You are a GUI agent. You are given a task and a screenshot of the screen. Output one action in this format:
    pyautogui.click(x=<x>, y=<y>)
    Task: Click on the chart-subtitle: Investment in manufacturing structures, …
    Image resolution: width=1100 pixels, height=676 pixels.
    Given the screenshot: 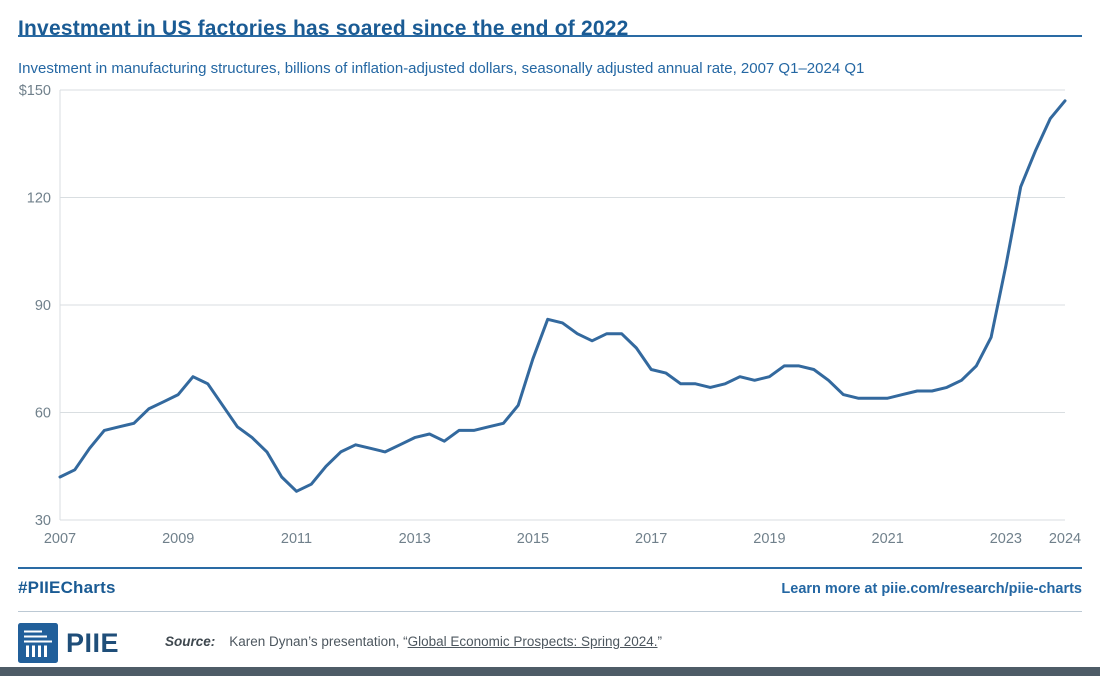 What is the action you would take?
    pyautogui.click(x=441, y=68)
    